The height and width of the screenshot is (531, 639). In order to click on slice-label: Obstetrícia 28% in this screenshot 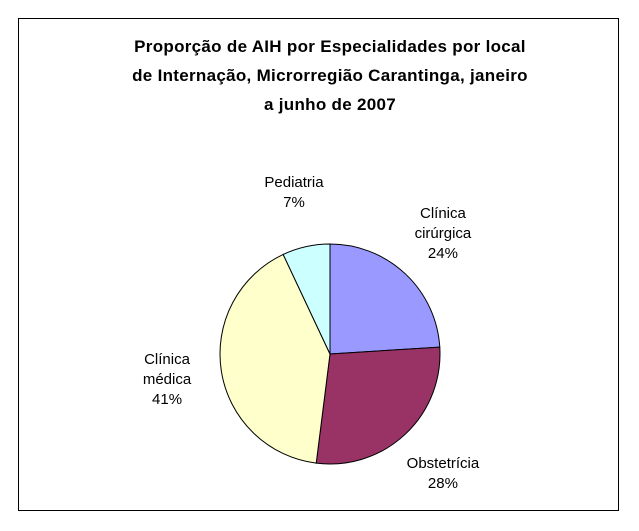, I will do `click(443, 474)`.